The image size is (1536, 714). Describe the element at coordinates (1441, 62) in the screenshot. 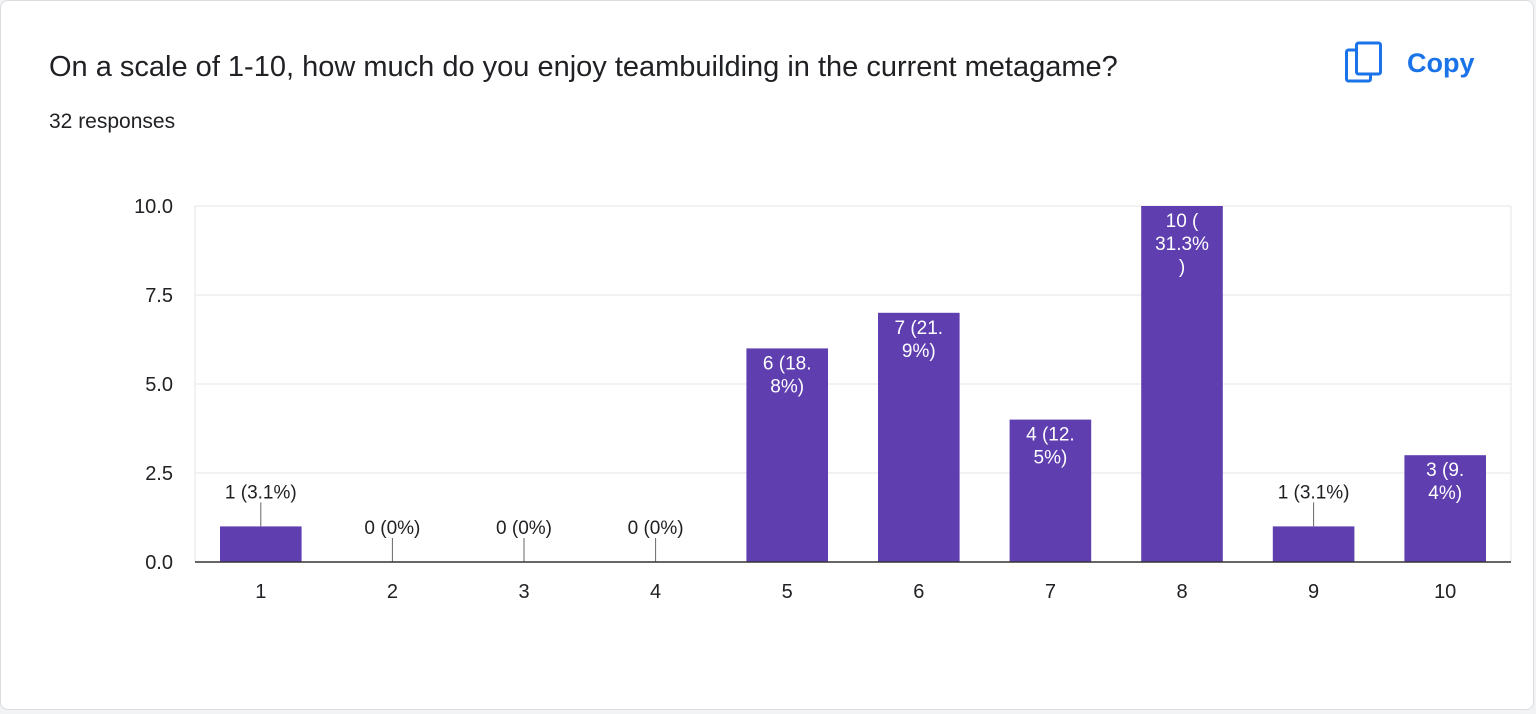

I see `copy-button-label: Copy` at that location.